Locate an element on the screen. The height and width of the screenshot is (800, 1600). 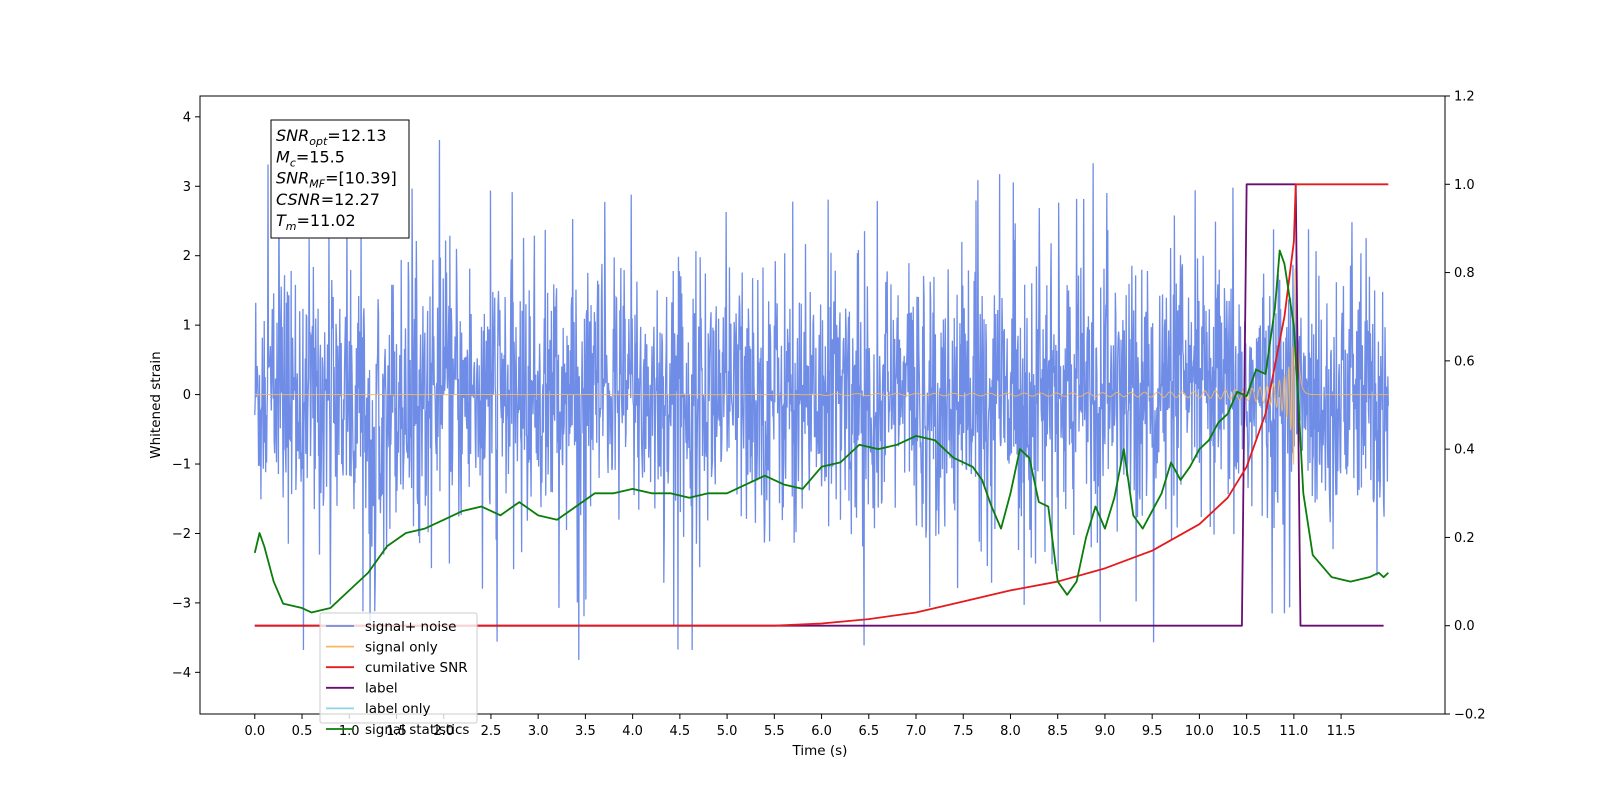
y-axis-left: 4 3 2 1 0 −1 −2 −3 −4 is located at coordinates (186, 395).